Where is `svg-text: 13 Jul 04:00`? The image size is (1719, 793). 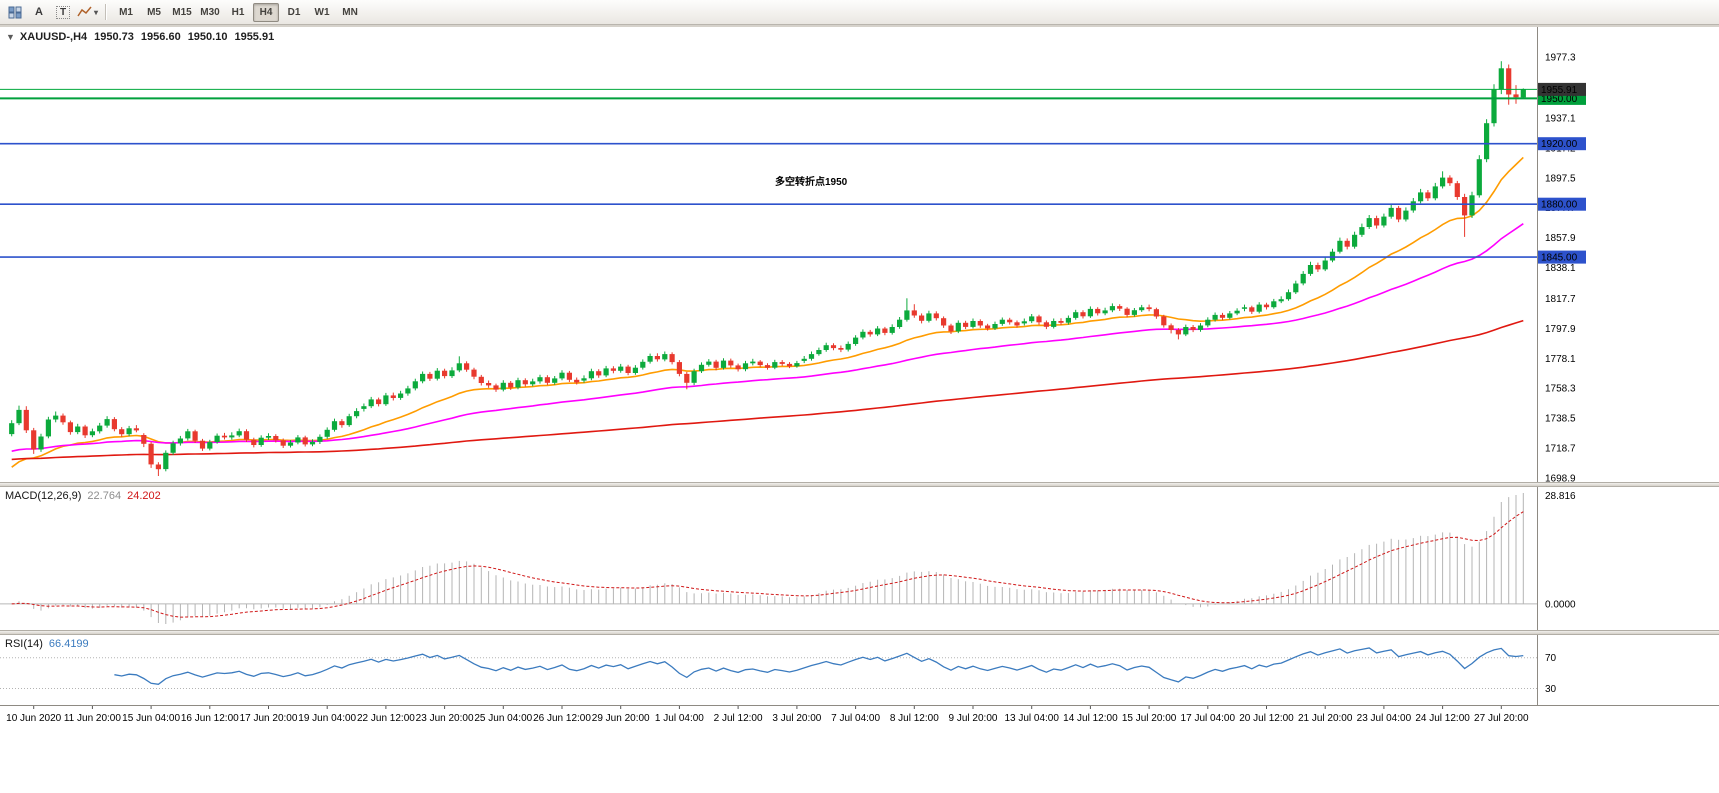 svg-text: 13 Jul 04:00 is located at coordinates (1031, 718).